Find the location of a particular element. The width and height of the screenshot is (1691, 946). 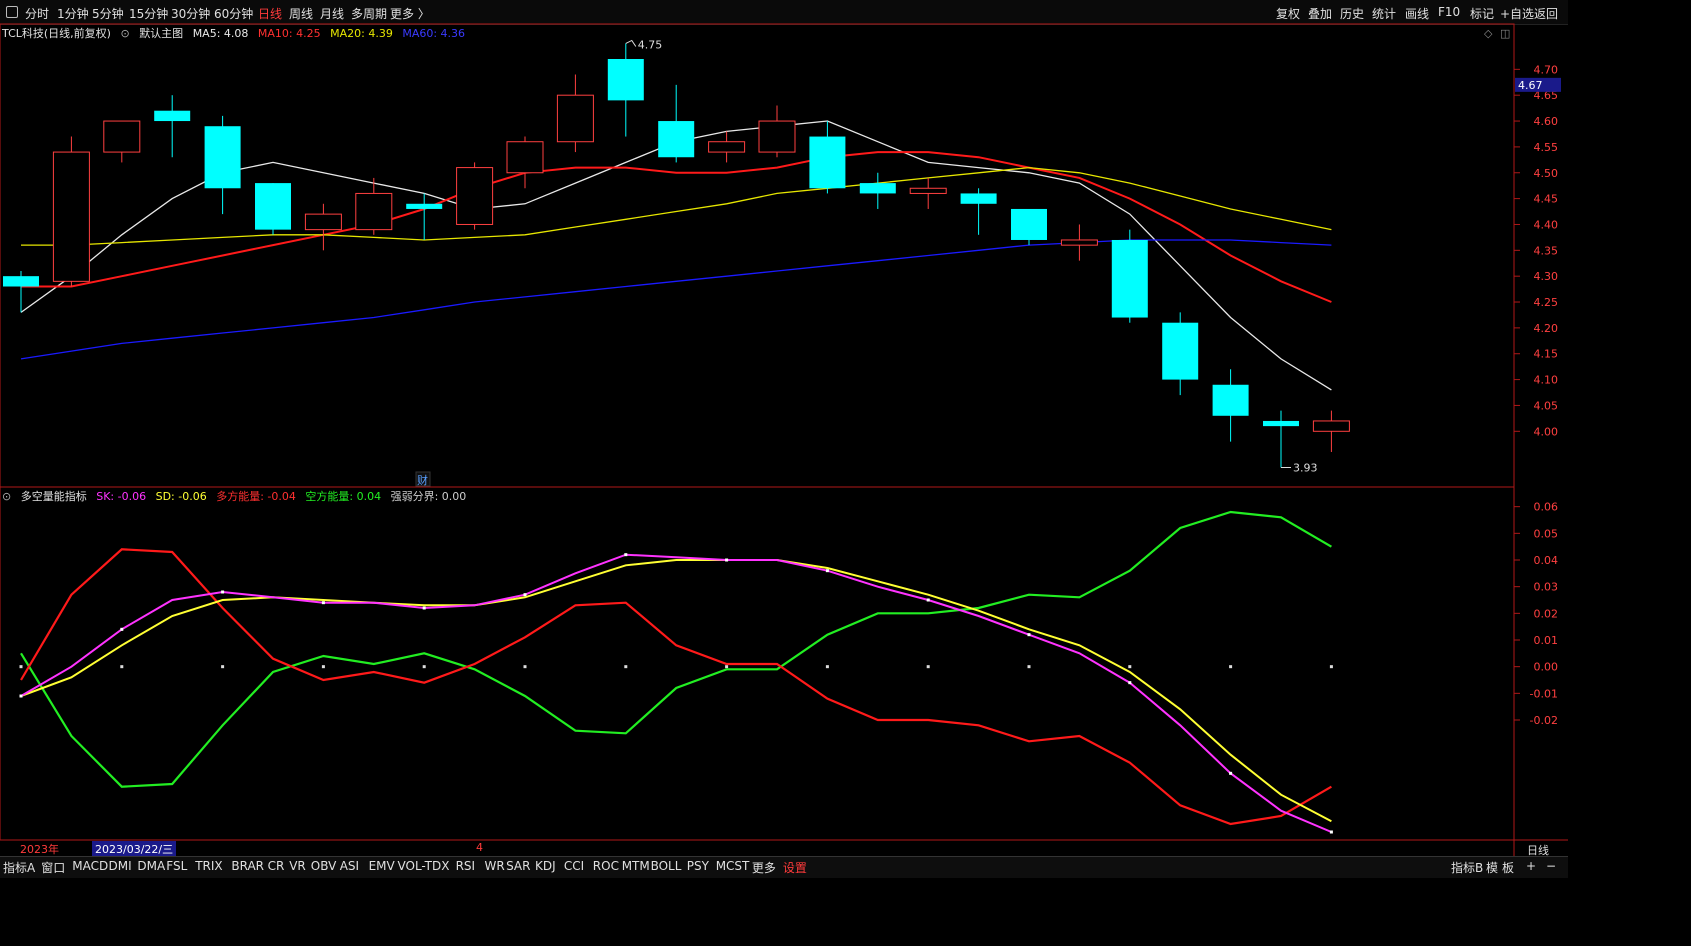

toolbar-button-6: 标记 is located at coordinates (1482, 14).